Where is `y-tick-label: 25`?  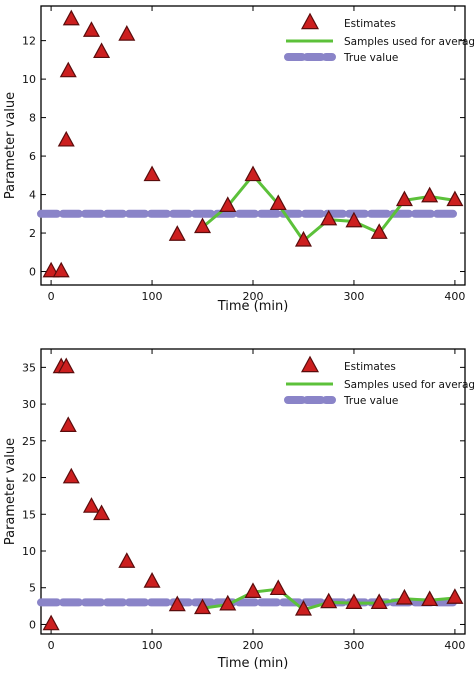 y-tick-label: 25 is located at coordinates (29, 441).